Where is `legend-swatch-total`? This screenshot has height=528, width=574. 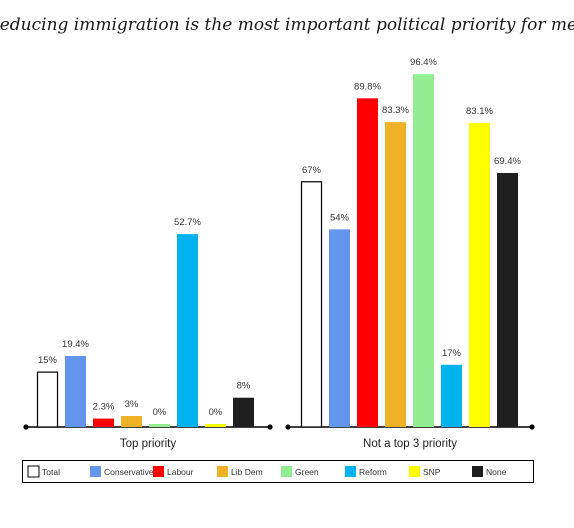 legend-swatch-total is located at coordinates (33, 471).